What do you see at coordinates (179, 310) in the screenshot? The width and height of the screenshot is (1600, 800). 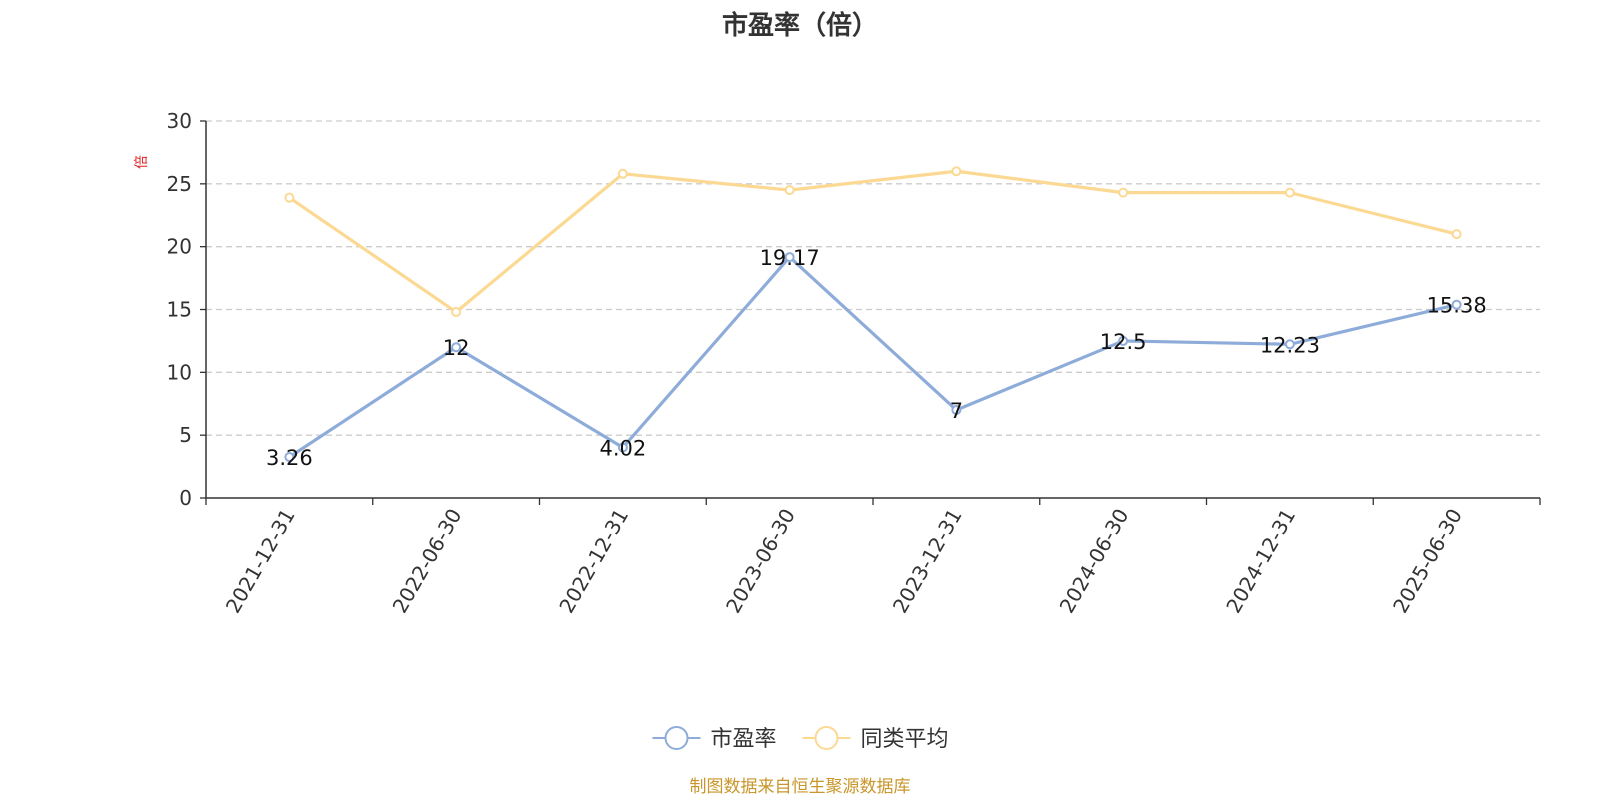 I see `y-tick-label: 15` at bounding box center [179, 310].